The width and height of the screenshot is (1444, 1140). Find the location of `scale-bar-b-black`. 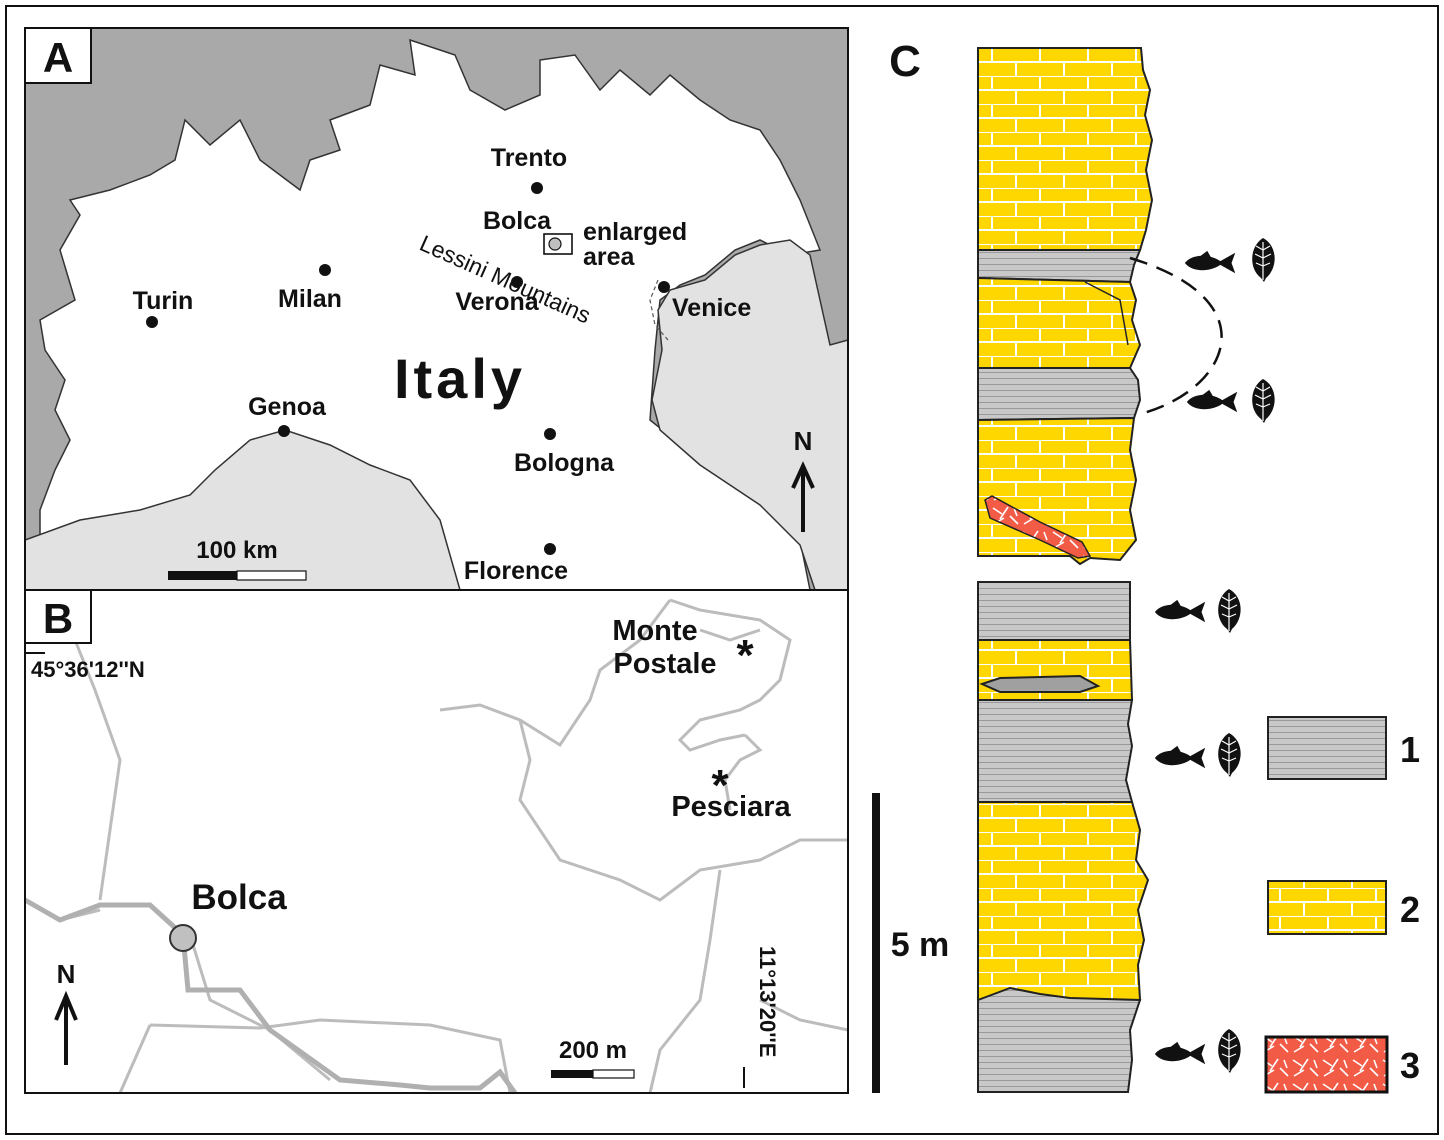

scale-bar-b-black is located at coordinates (572, 1074).